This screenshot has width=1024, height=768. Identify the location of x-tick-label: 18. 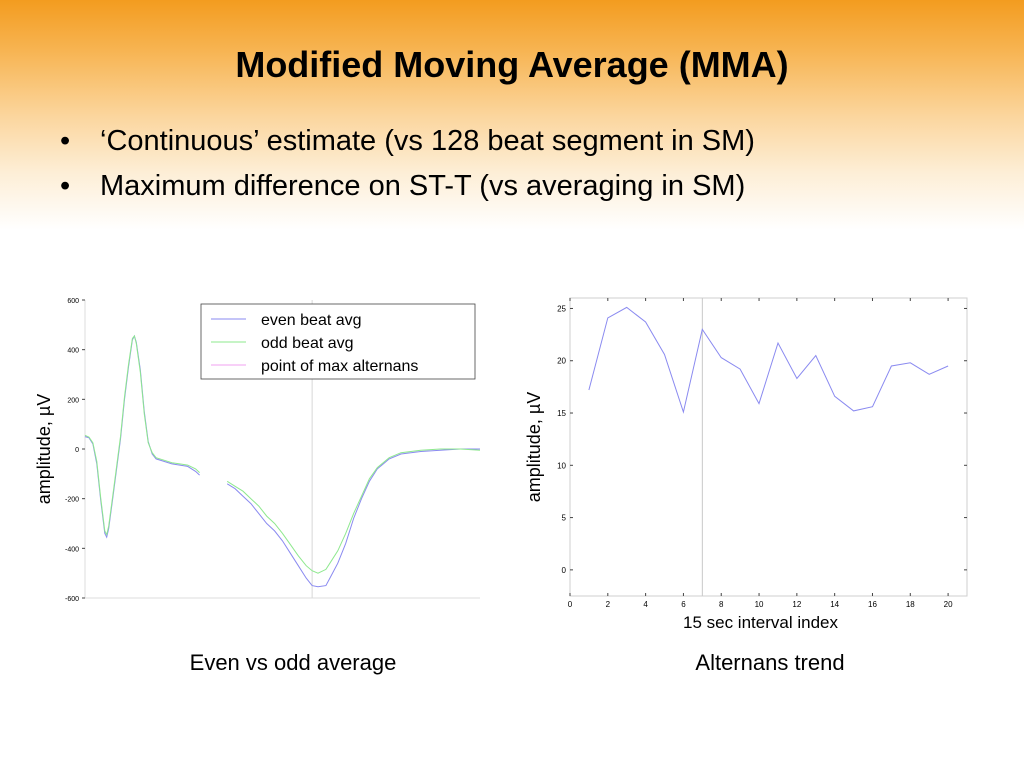
(910, 604).